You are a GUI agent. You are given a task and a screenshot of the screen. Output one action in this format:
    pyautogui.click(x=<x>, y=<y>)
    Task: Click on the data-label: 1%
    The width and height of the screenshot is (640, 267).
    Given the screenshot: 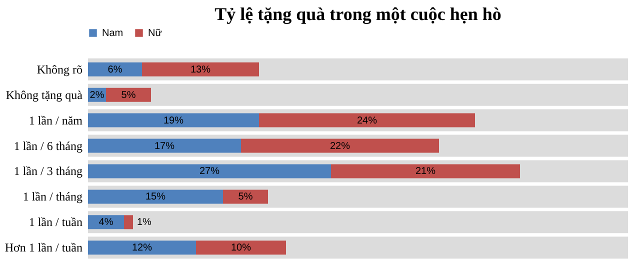 What is the action you would take?
    pyautogui.click(x=144, y=222)
    